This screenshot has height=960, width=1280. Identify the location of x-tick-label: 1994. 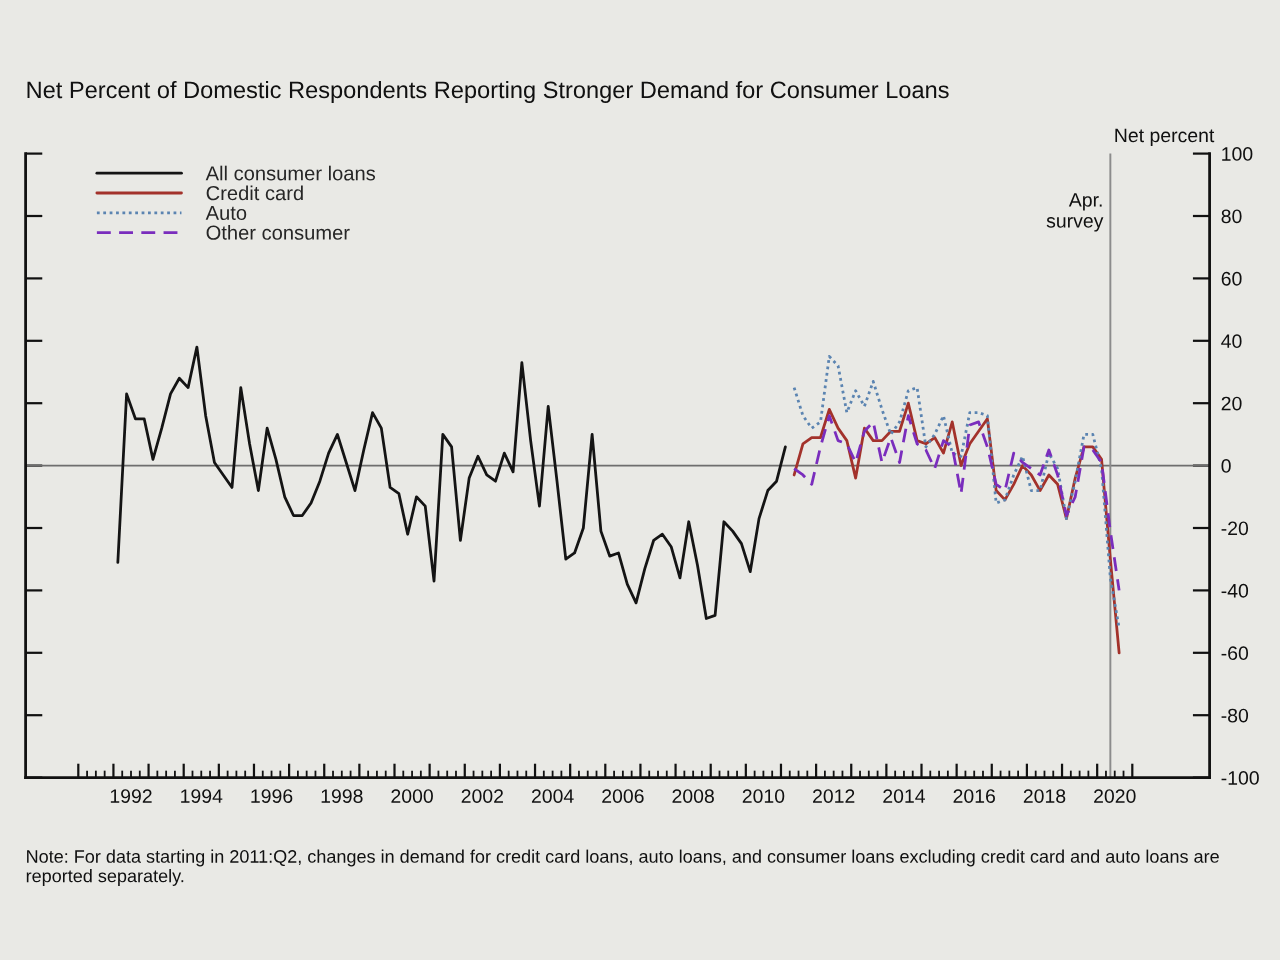
(202, 796).